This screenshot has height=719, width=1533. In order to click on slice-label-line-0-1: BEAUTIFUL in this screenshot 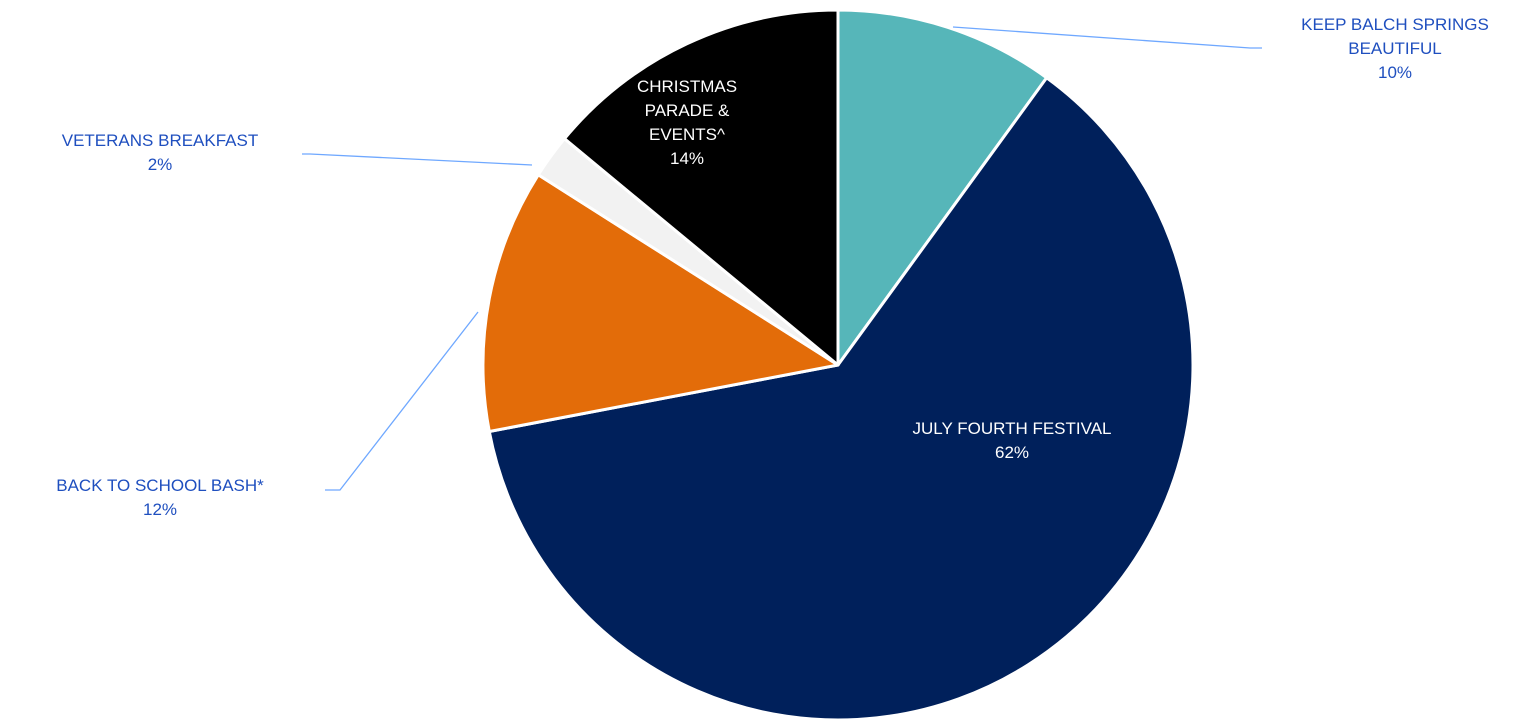, I will do `click(1395, 48)`.